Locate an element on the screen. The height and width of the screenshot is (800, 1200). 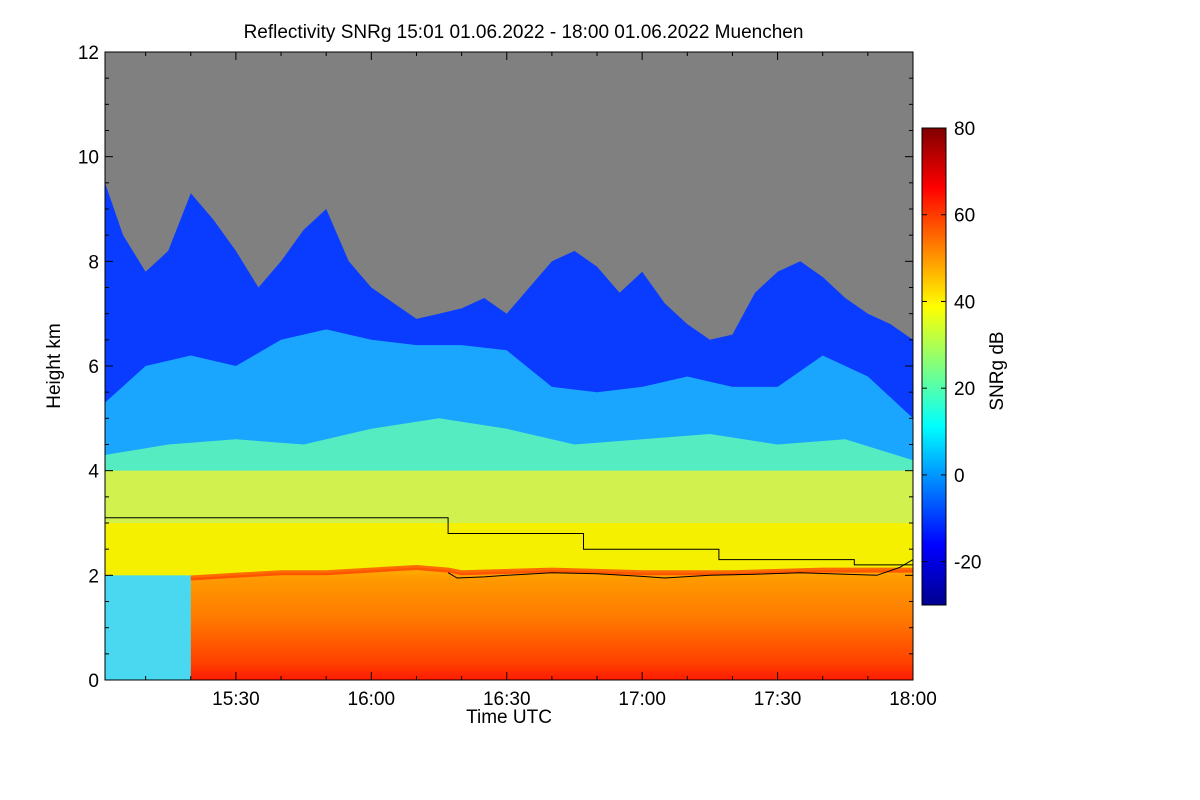
cb-tick-label-4: 60 is located at coordinates (964, 216).